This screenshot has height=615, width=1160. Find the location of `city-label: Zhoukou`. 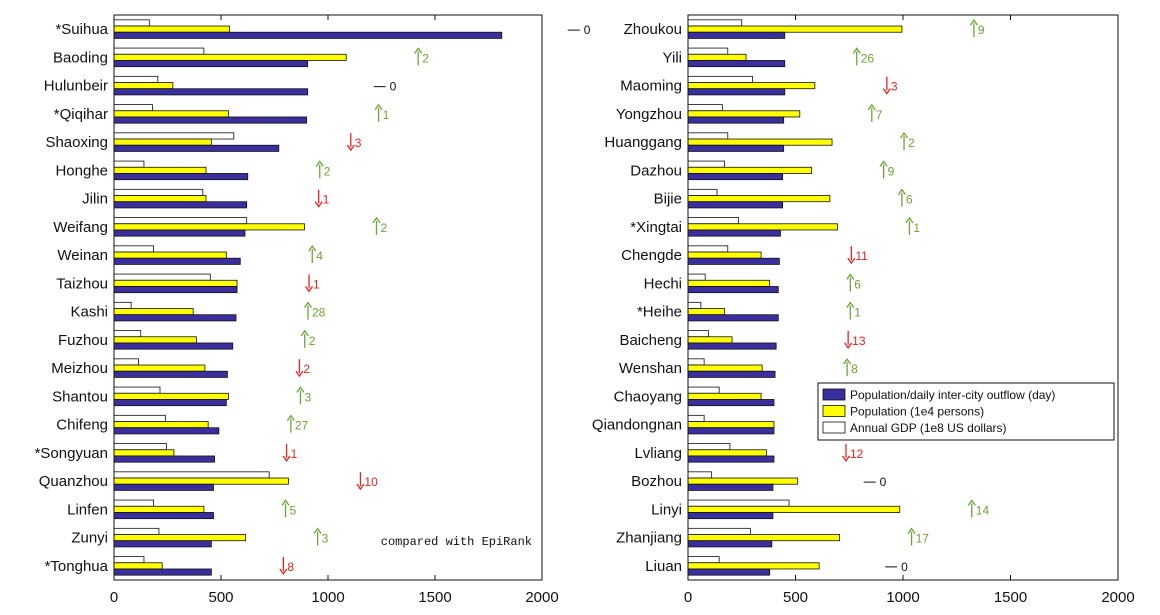

city-label: Zhoukou is located at coordinates (653, 29).